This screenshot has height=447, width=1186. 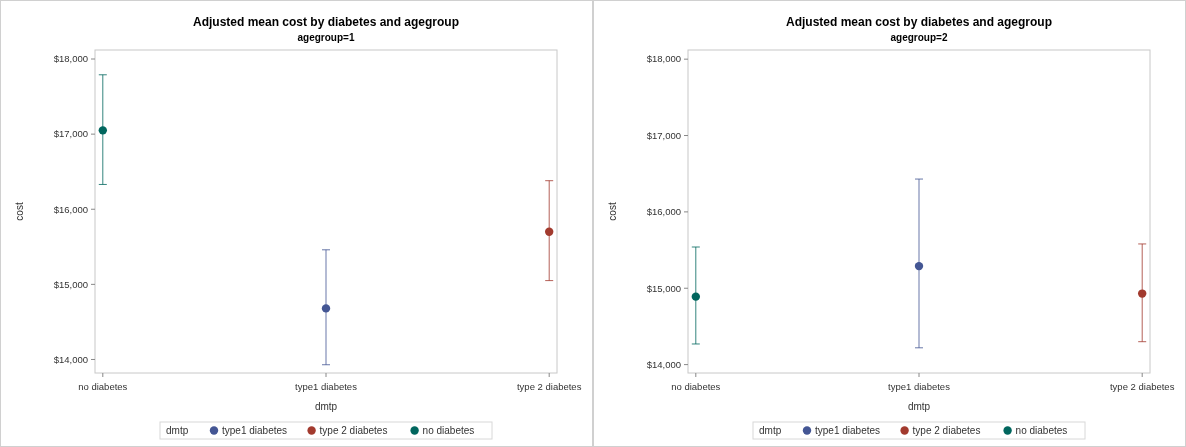 I want to click on chart-subtitle: agegroup=1, so click(x=326, y=37).